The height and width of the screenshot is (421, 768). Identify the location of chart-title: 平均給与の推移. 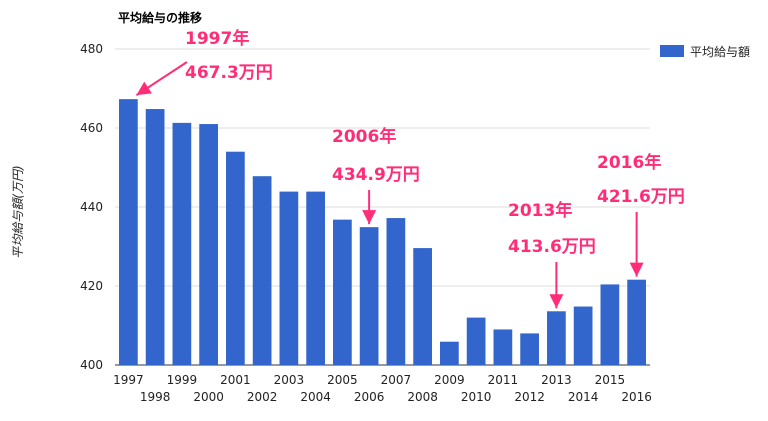
(160, 17).